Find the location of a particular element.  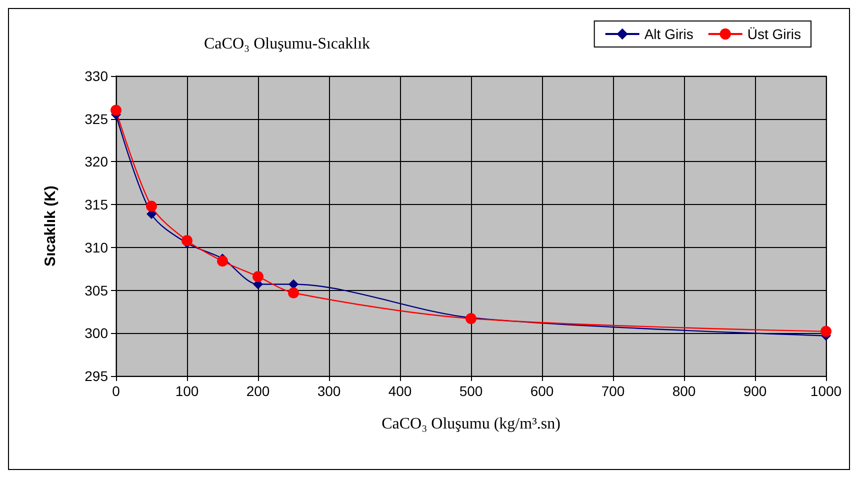

x-axis-title: CaCO₃ Oluşumu (kg/m³.sn) is located at coordinates (471, 424).